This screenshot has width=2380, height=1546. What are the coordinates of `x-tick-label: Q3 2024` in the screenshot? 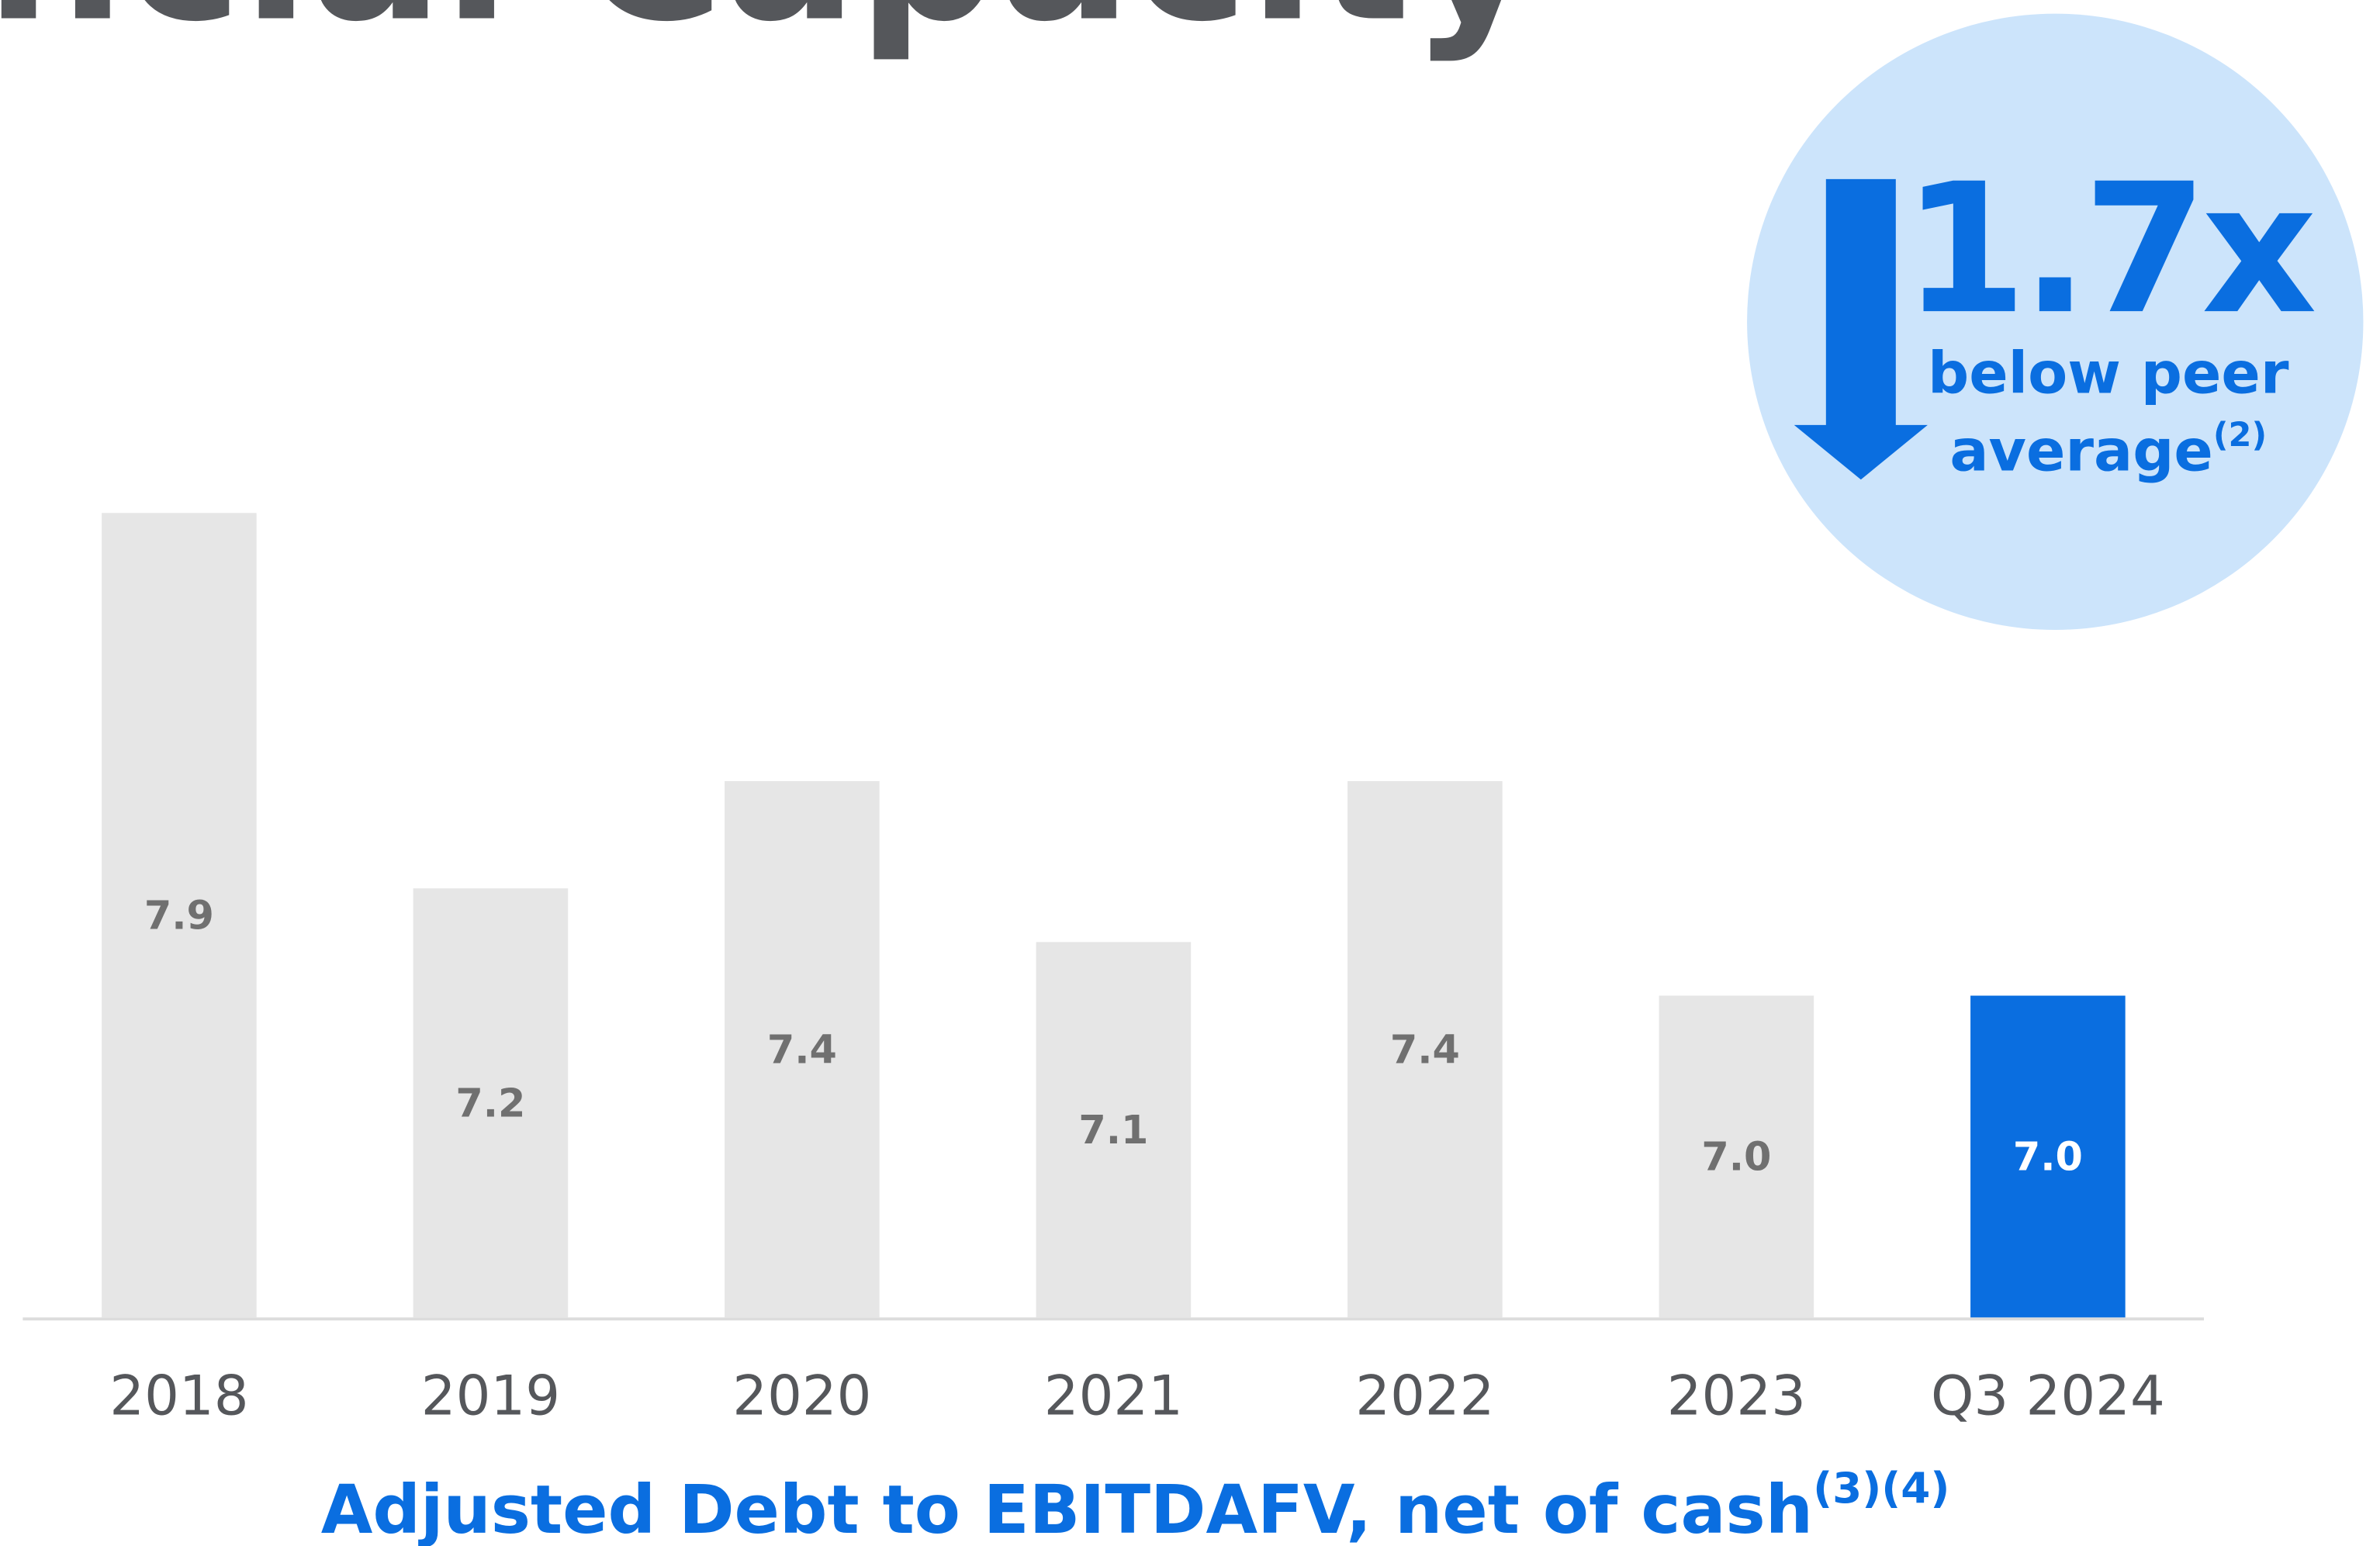 It's located at (2048, 1396).